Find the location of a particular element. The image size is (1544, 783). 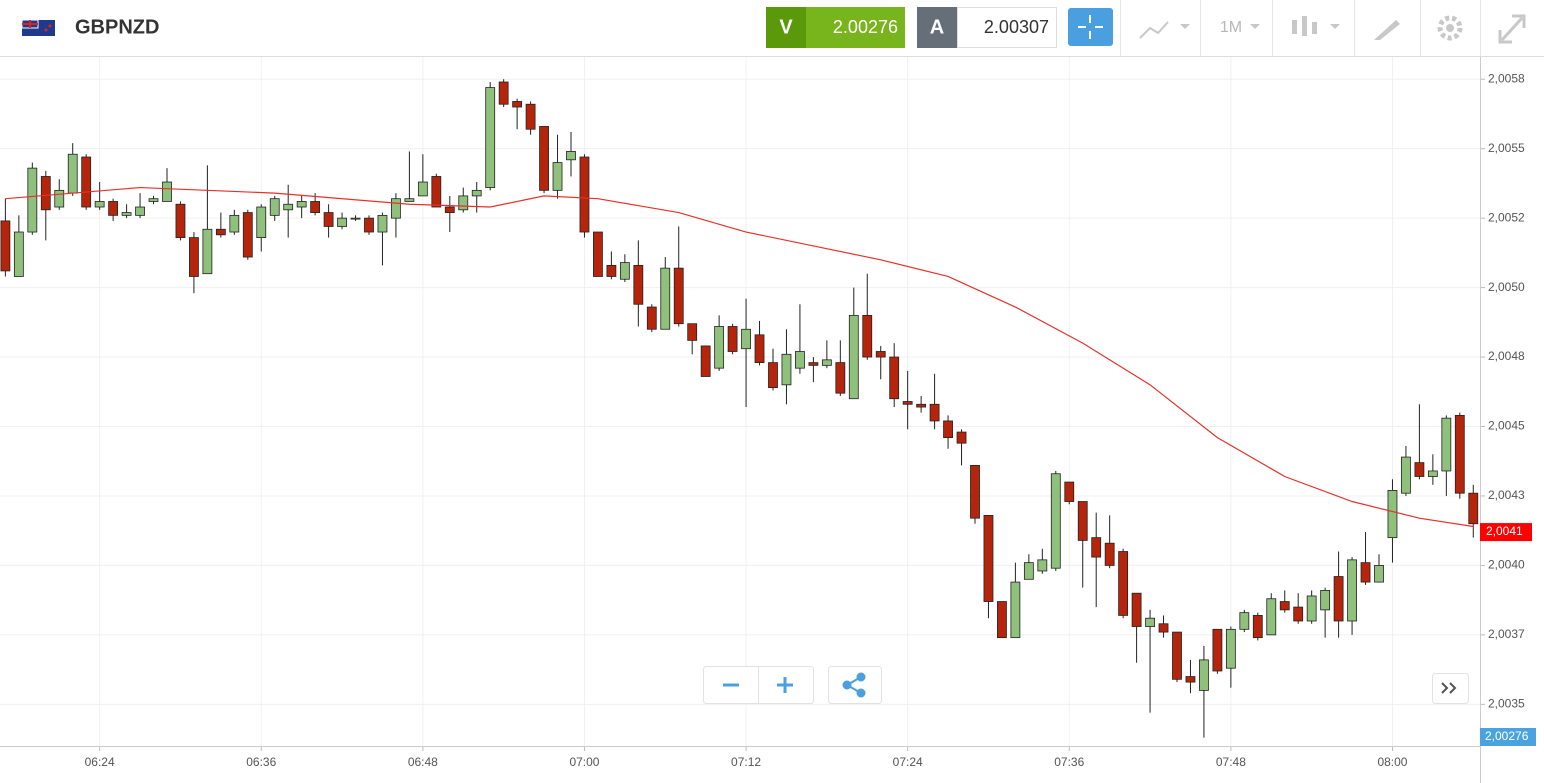

bid-tag is located at coordinates (1508, 737).